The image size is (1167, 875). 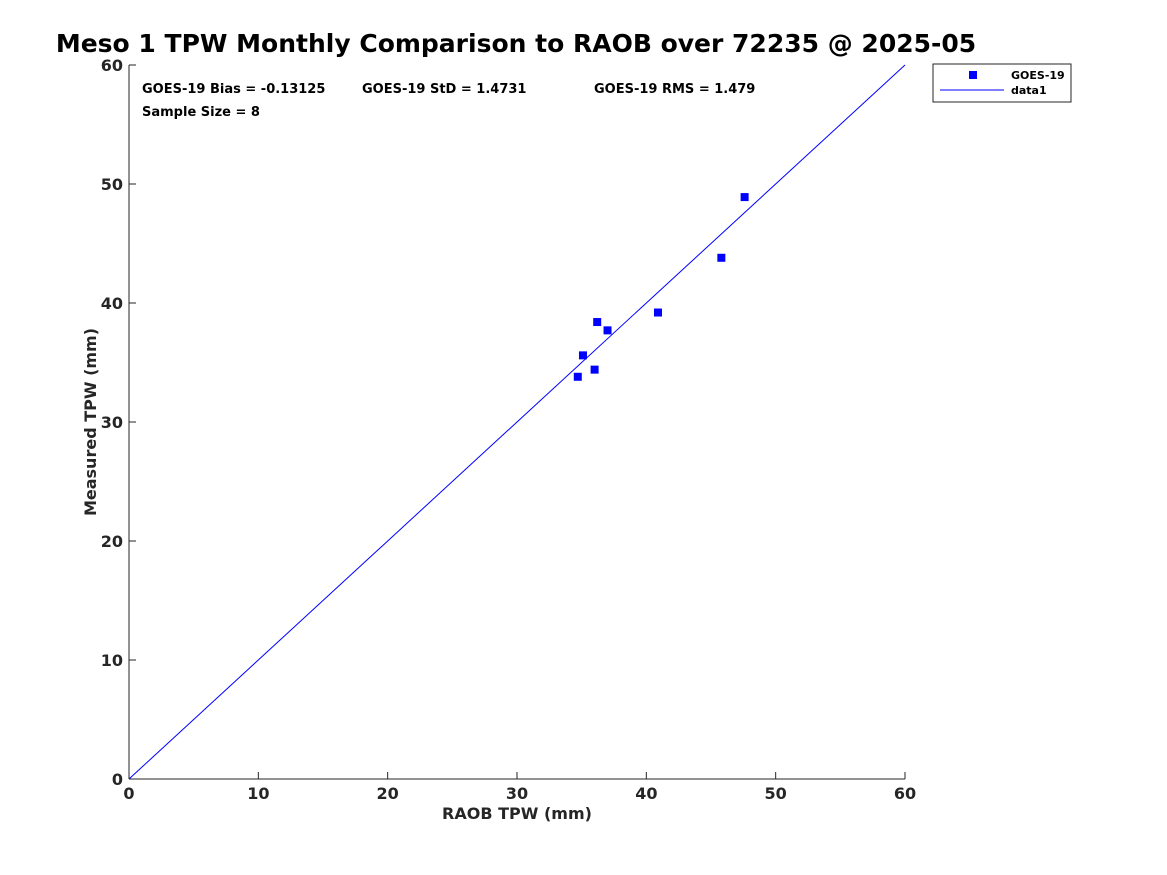 I want to click on legend-label-data1: data1, so click(x=1029, y=90).